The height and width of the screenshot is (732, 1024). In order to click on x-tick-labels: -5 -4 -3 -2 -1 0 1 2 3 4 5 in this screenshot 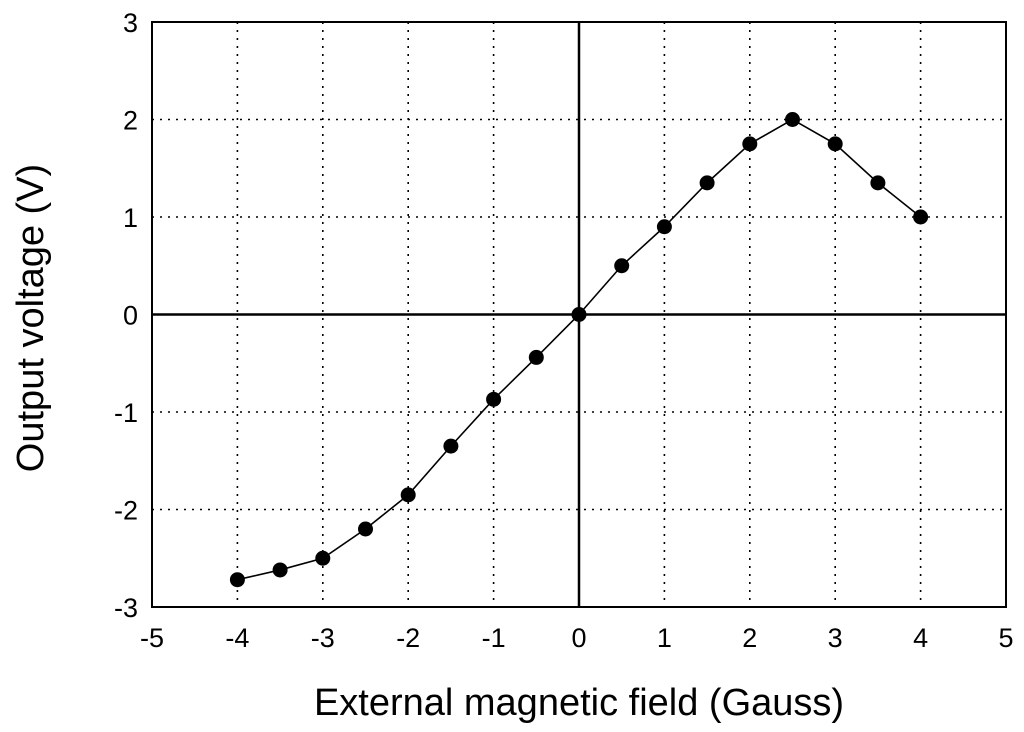, I will do `click(577, 638)`.